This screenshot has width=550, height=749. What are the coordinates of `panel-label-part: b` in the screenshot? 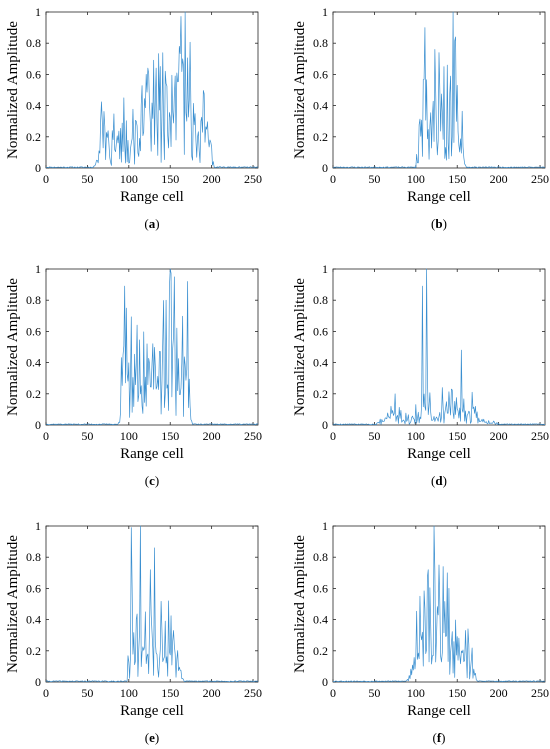 It's located at (438, 223).